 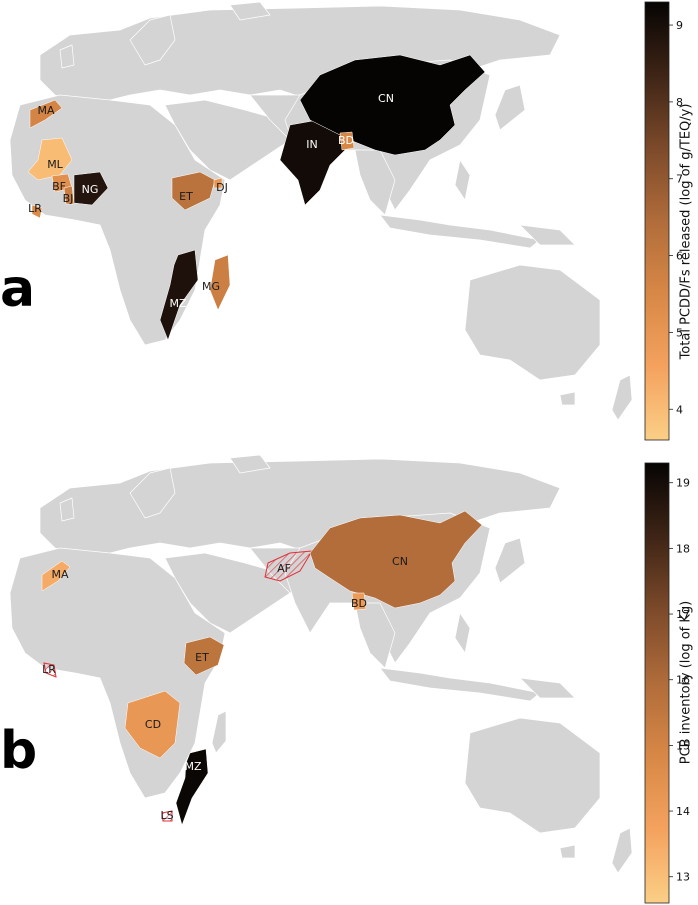 I want to click on country-shape-CD, so click(x=152, y=724).